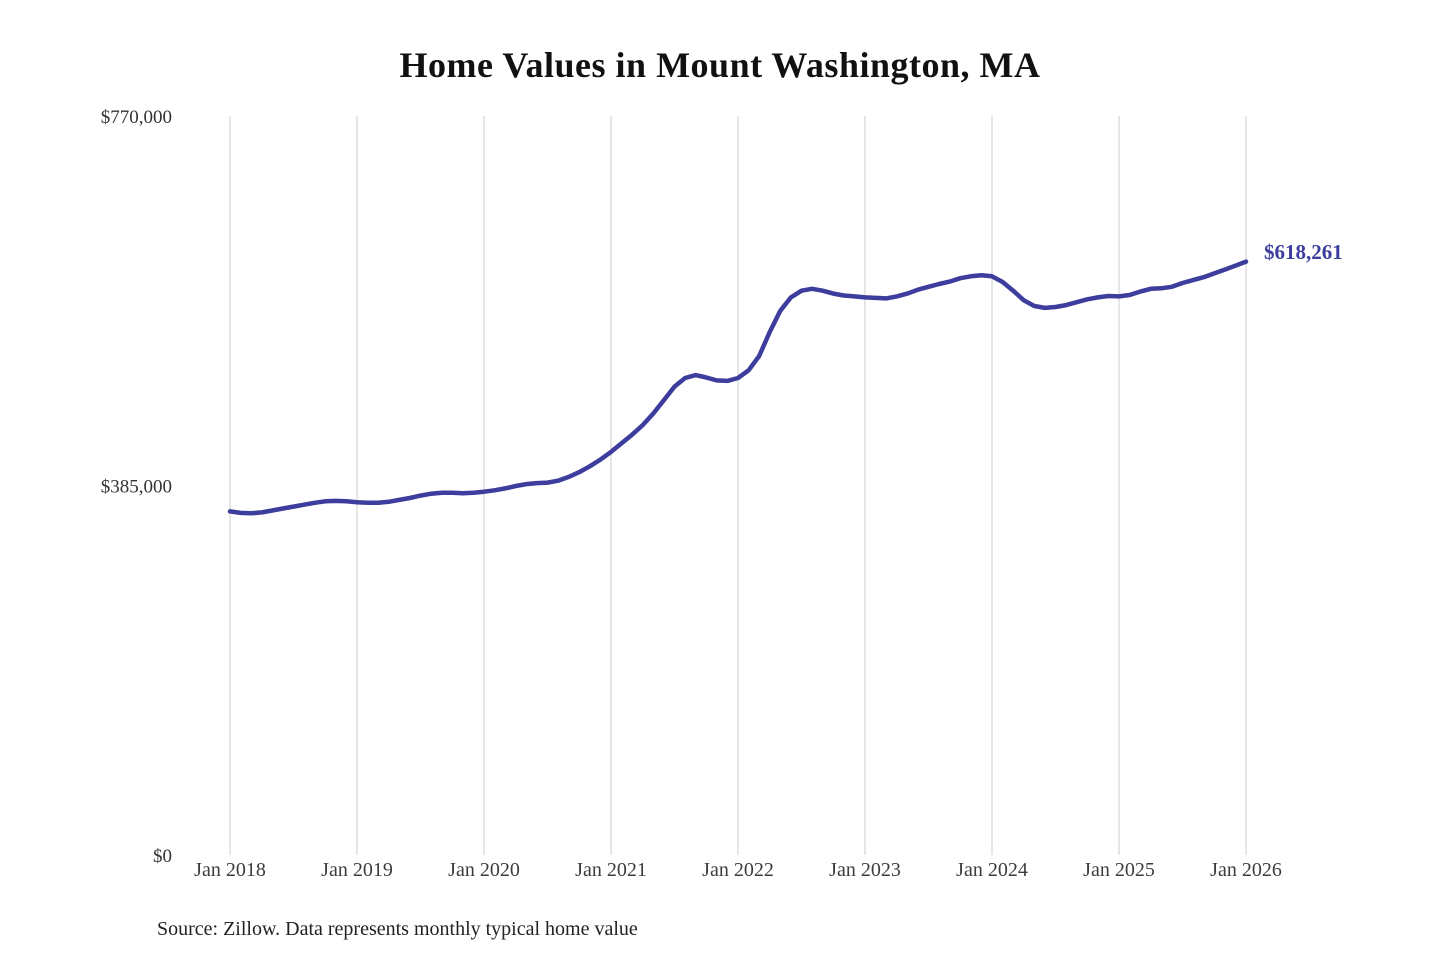 The height and width of the screenshot is (960, 1440). I want to click on x-tick-label: Jan 2021, so click(611, 870).